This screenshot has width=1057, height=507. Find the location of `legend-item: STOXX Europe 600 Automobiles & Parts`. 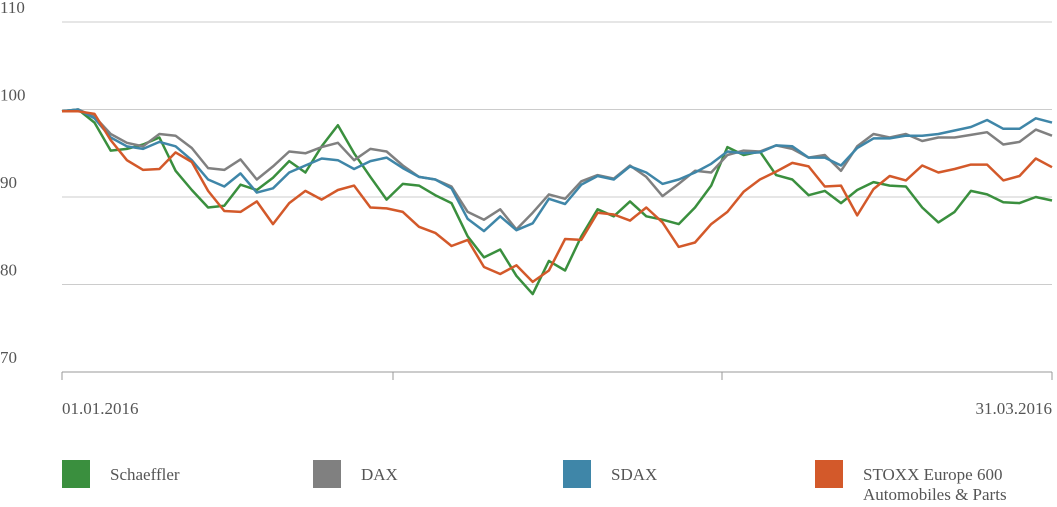

legend-item: STOXX Europe 600 Automobiles & Parts is located at coordinates (934, 482).